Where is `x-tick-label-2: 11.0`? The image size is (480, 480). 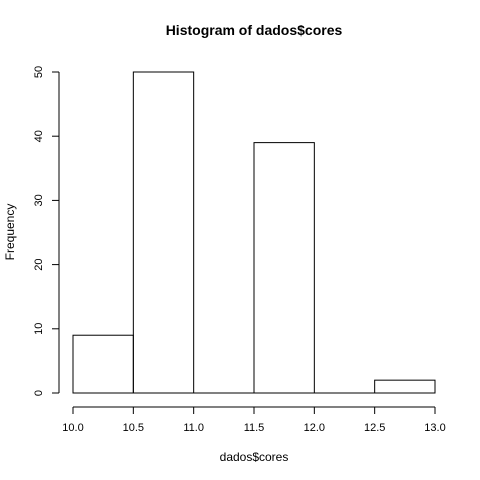 x-tick-label-2: 11.0 is located at coordinates (193, 428).